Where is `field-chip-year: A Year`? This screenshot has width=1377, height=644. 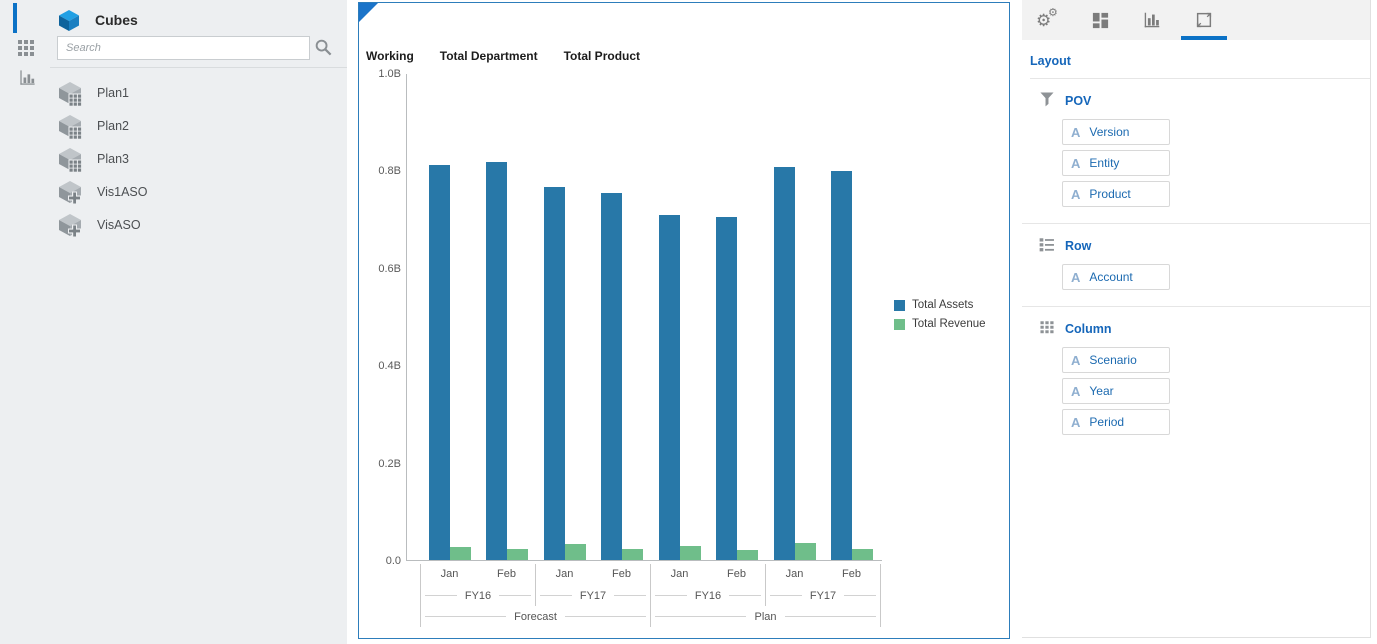
field-chip-year: A Year is located at coordinates (1116, 391).